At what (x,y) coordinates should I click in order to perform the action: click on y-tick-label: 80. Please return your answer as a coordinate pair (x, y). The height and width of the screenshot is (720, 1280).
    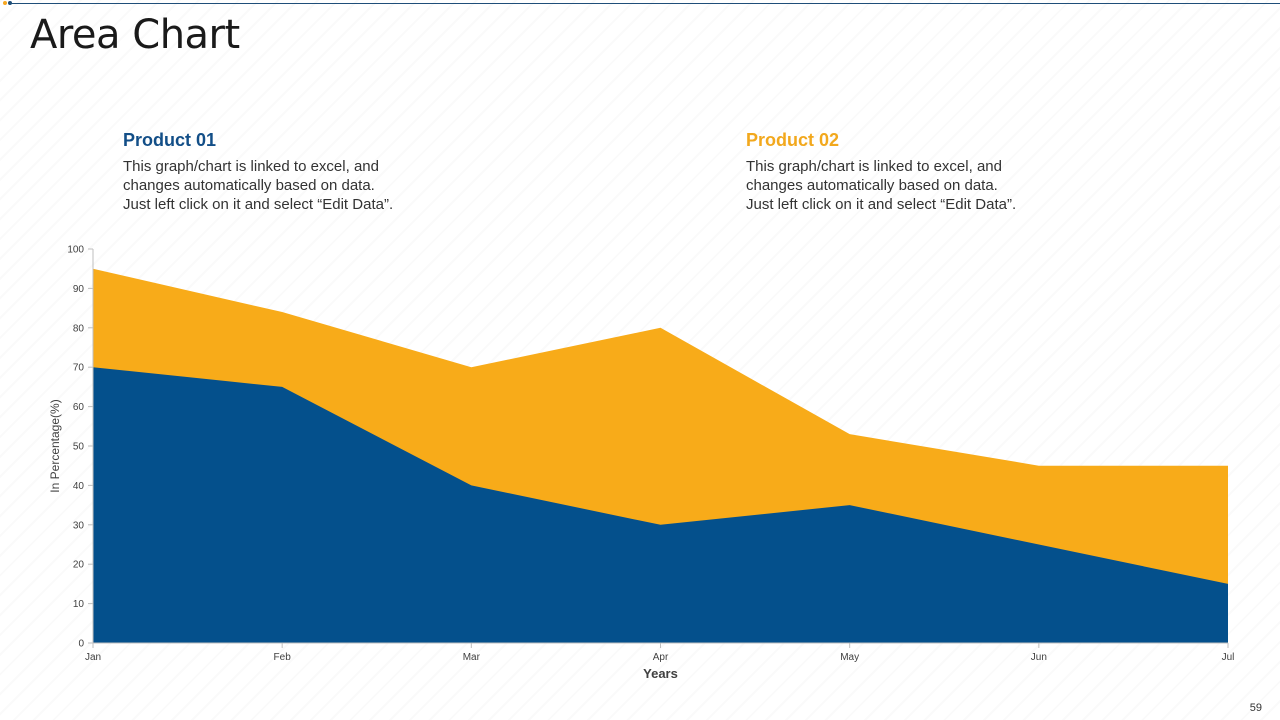
    Looking at the image, I should click on (79, 328).